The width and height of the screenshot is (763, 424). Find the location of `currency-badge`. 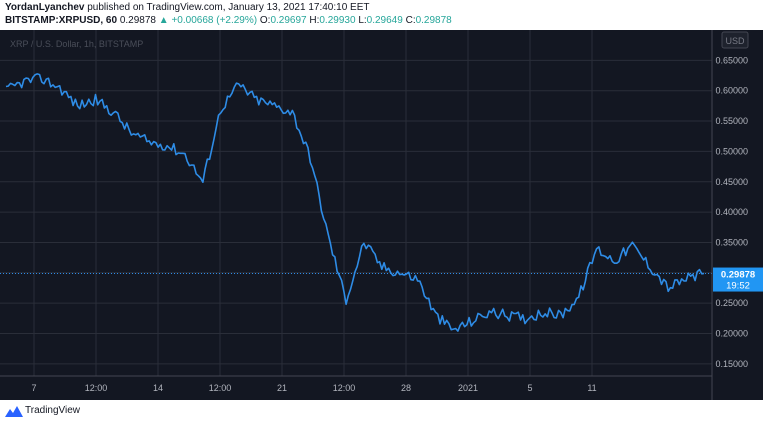

currency-badge is located at coordinates (735, 40).